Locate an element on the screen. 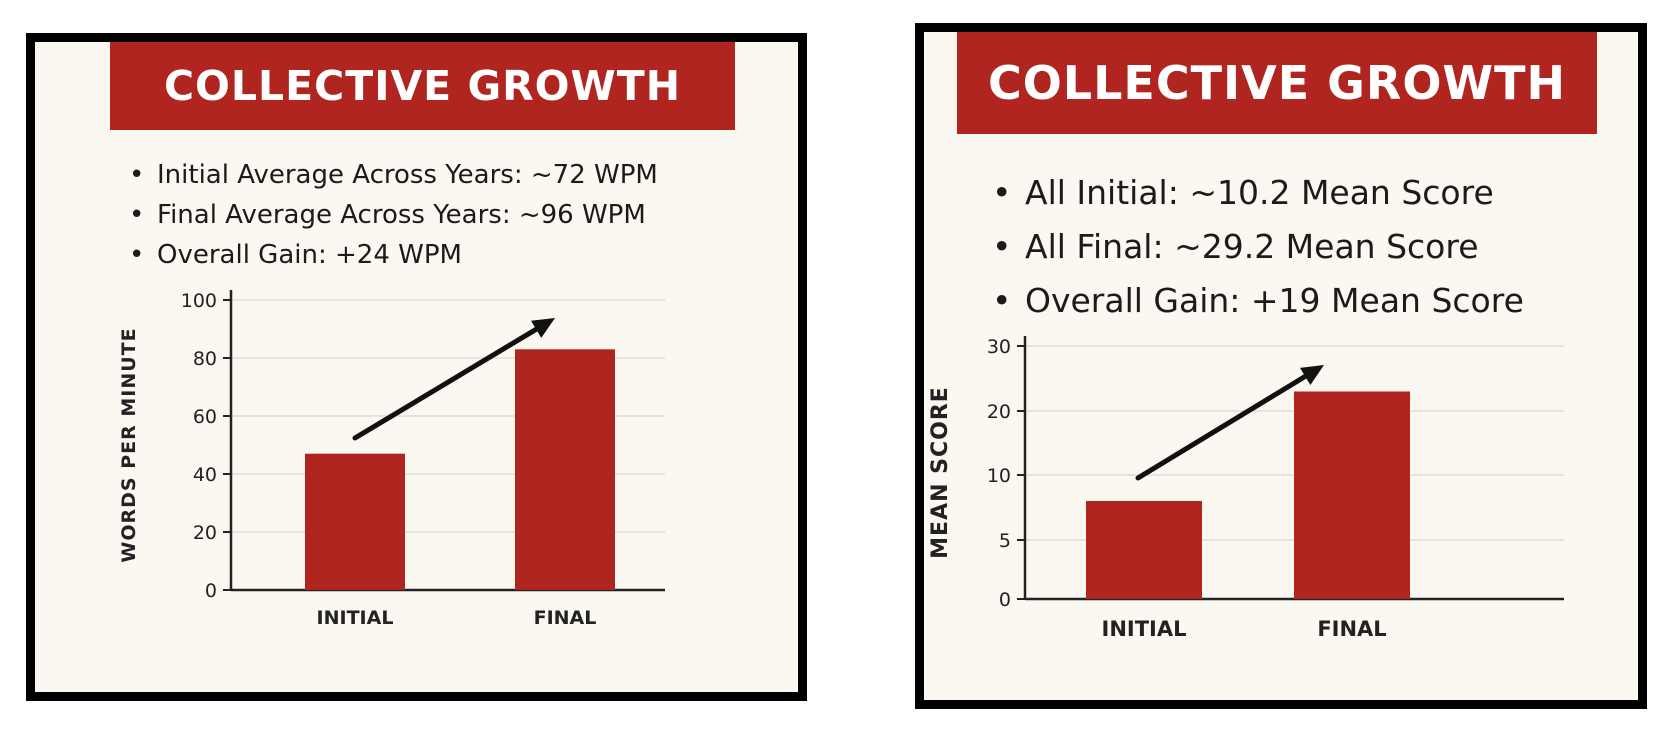  y-tick-label: 80 is located at coordinates (205, 359).